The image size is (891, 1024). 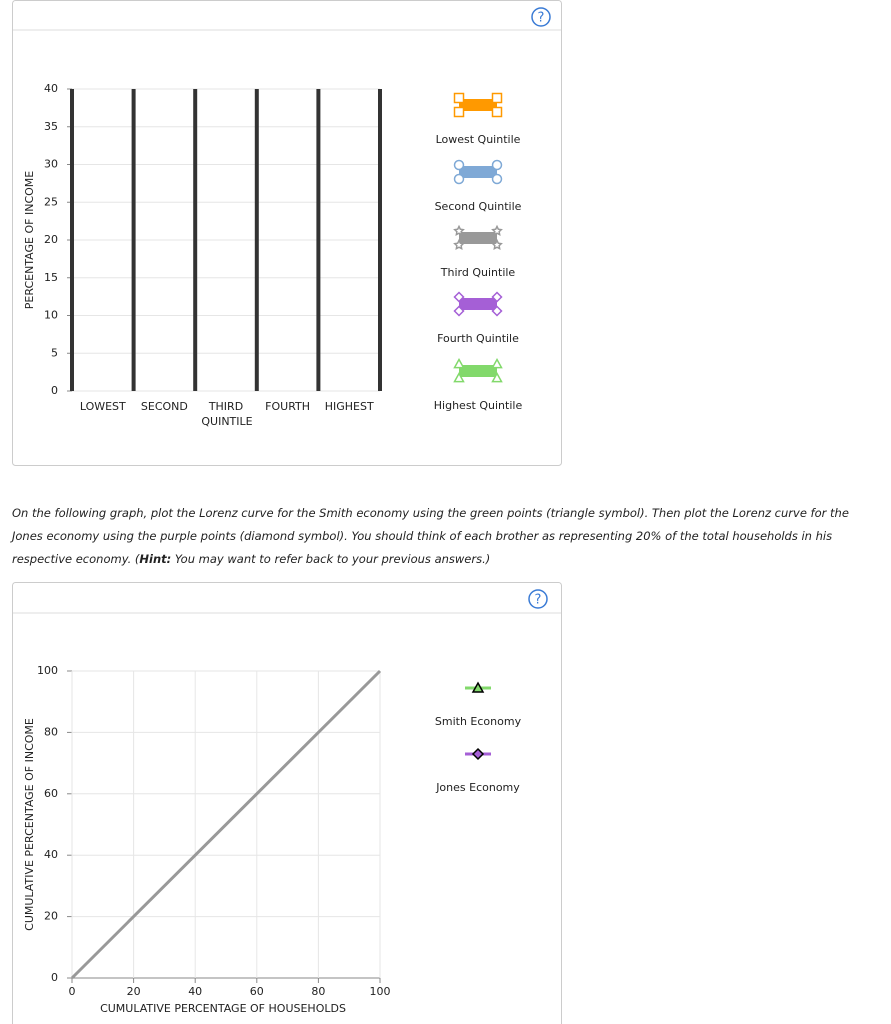 What do you see at coordinates (478, 721) in the screenshot?
I see `palette-label: Smith Economy` at bounding box center [478, 721].